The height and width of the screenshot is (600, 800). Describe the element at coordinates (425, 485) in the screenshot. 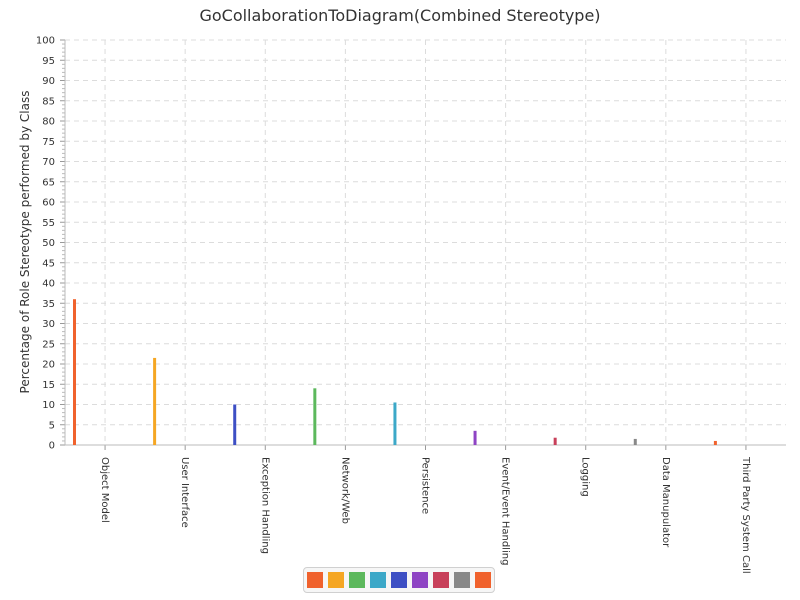

I see `x-tick-label: Persistence` at that location.